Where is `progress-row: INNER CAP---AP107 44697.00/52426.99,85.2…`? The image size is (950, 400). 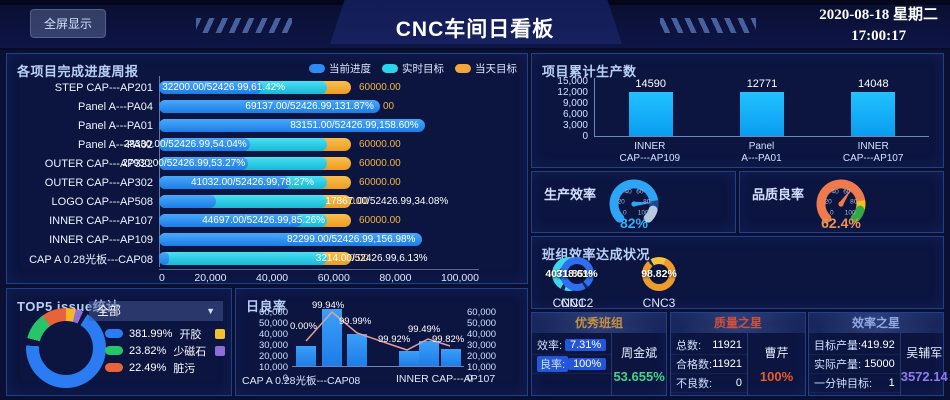 progress-row: INNER CAP---AP107 44697.00/52426.99,85.2… is located at coordinates (247, 220).